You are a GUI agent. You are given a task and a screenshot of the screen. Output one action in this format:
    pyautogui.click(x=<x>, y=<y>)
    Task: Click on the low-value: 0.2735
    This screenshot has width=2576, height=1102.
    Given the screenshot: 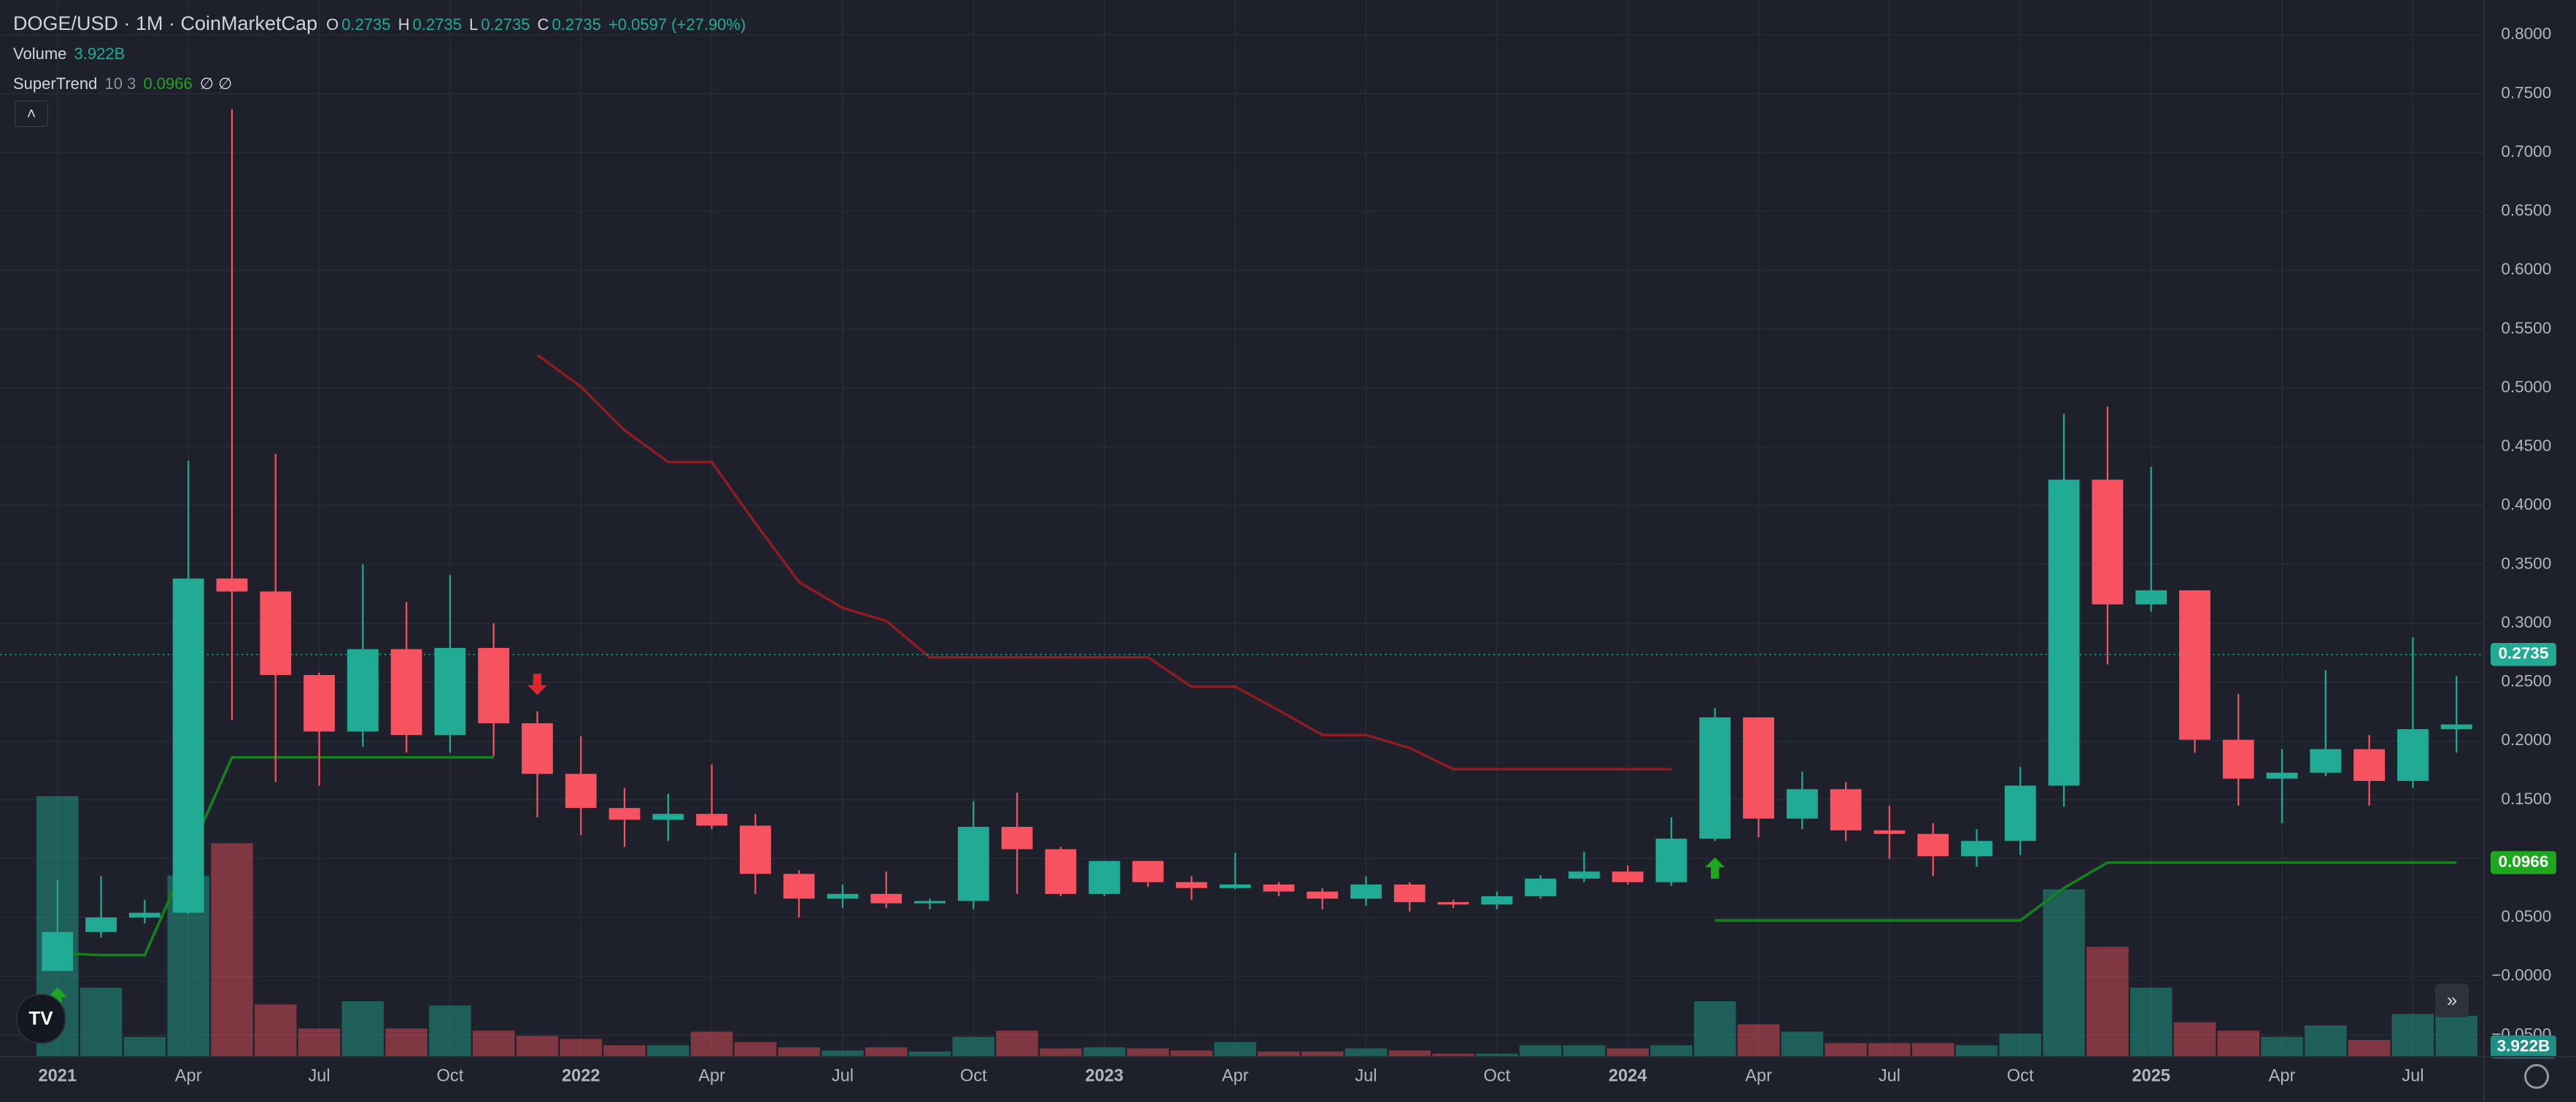 What is the action you would take?
    pyautogui.click(x=505, y=24)
    